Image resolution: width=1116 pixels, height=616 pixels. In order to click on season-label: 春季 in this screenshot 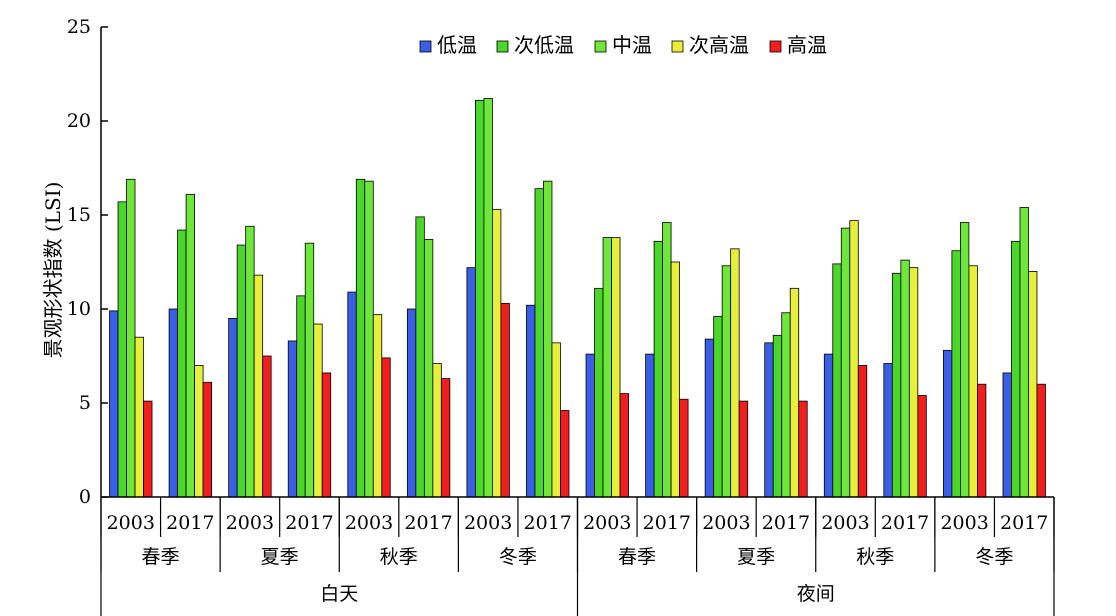, I will do `click(637, 557)`.